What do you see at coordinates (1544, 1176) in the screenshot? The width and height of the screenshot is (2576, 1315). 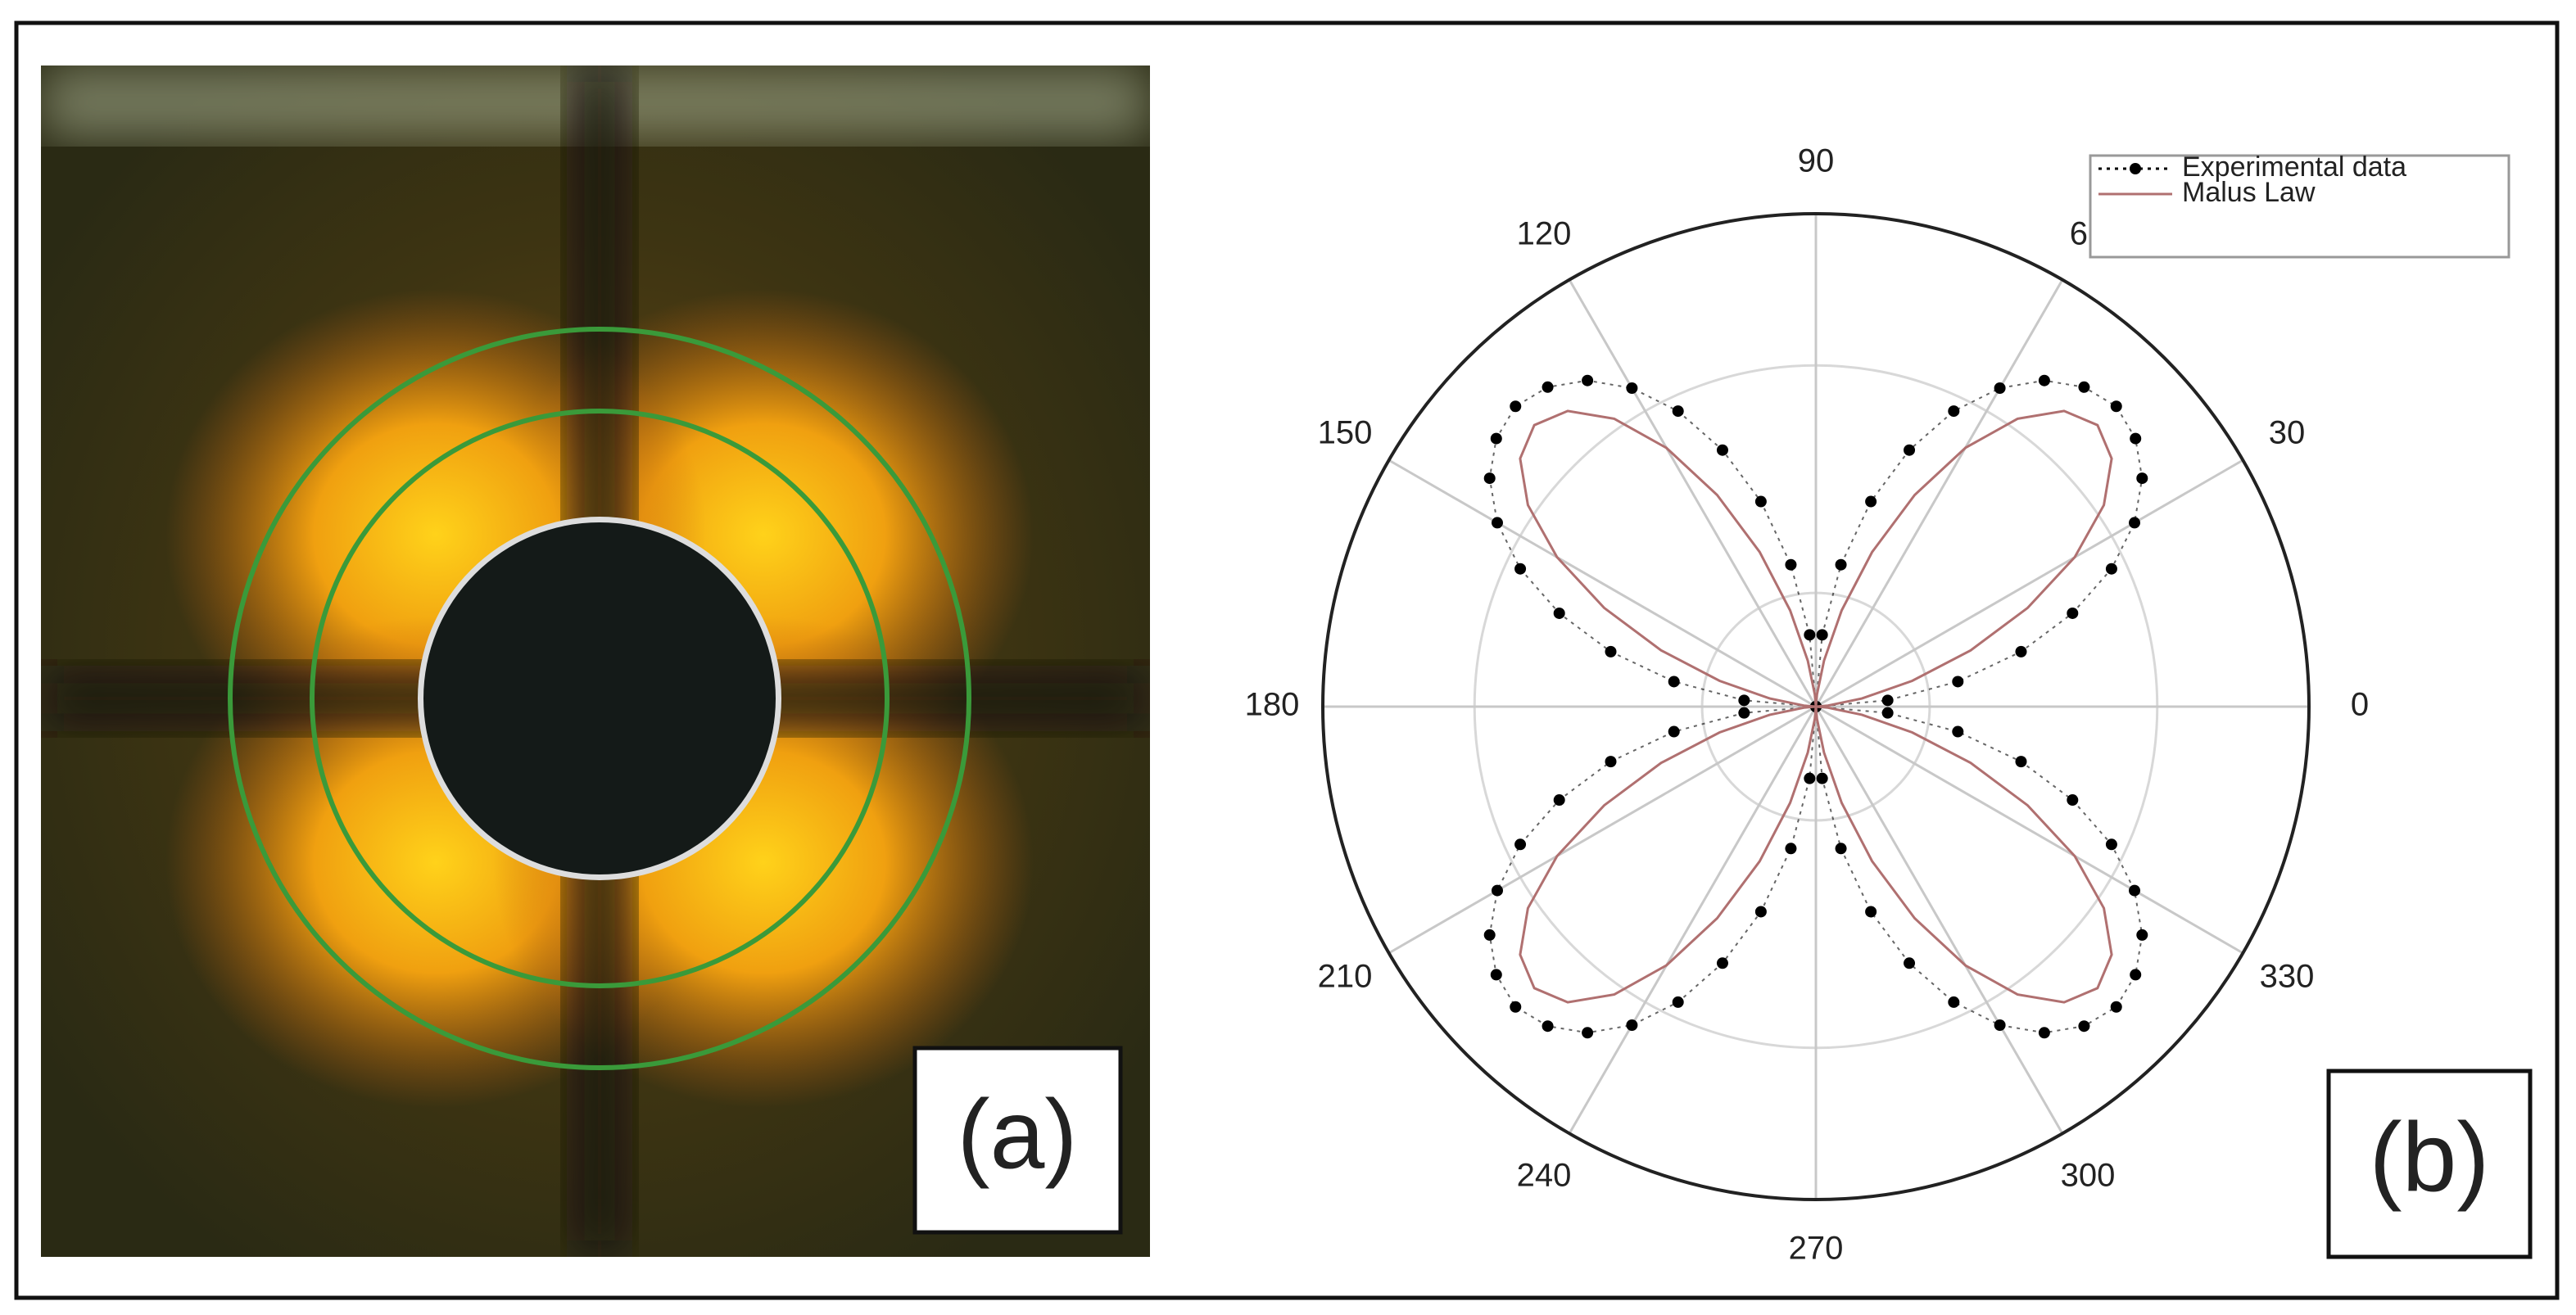 I see `theta-tick-label: 240` at bounding box center [1544, 1176].